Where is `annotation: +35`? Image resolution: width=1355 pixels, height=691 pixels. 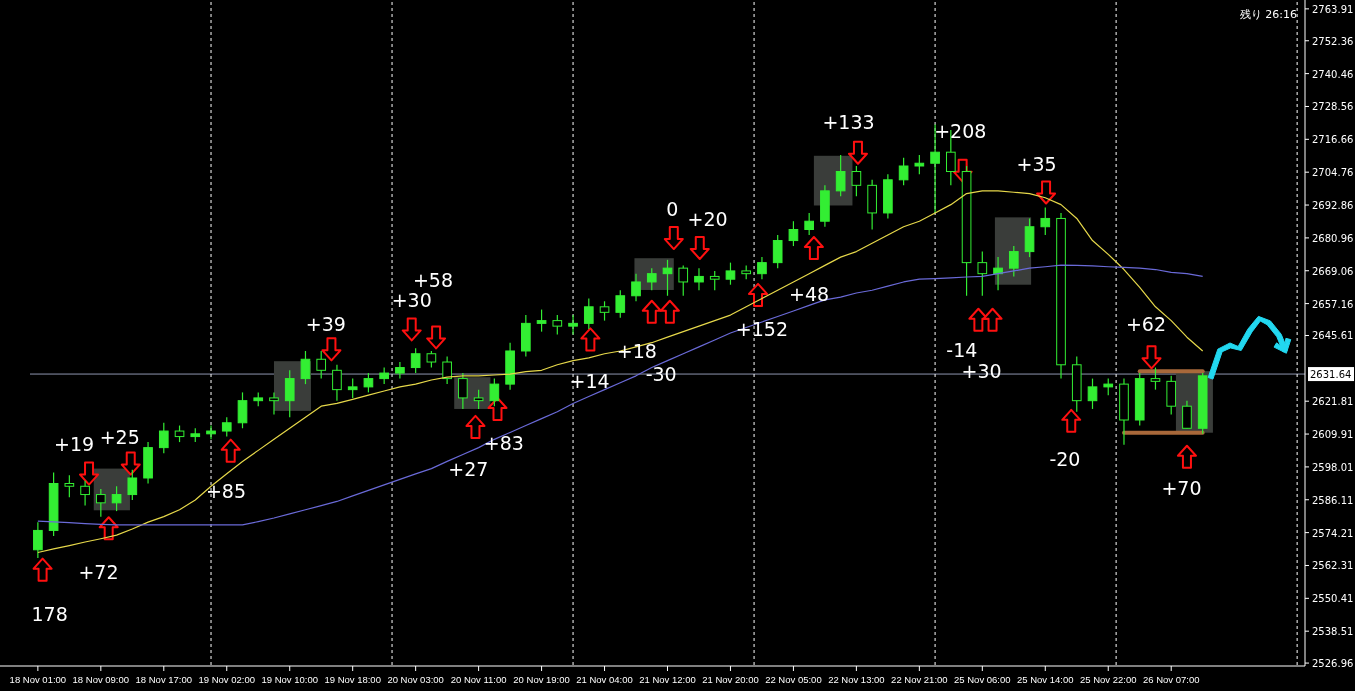 annotation: +35 is located at coordinates (1036, 163).